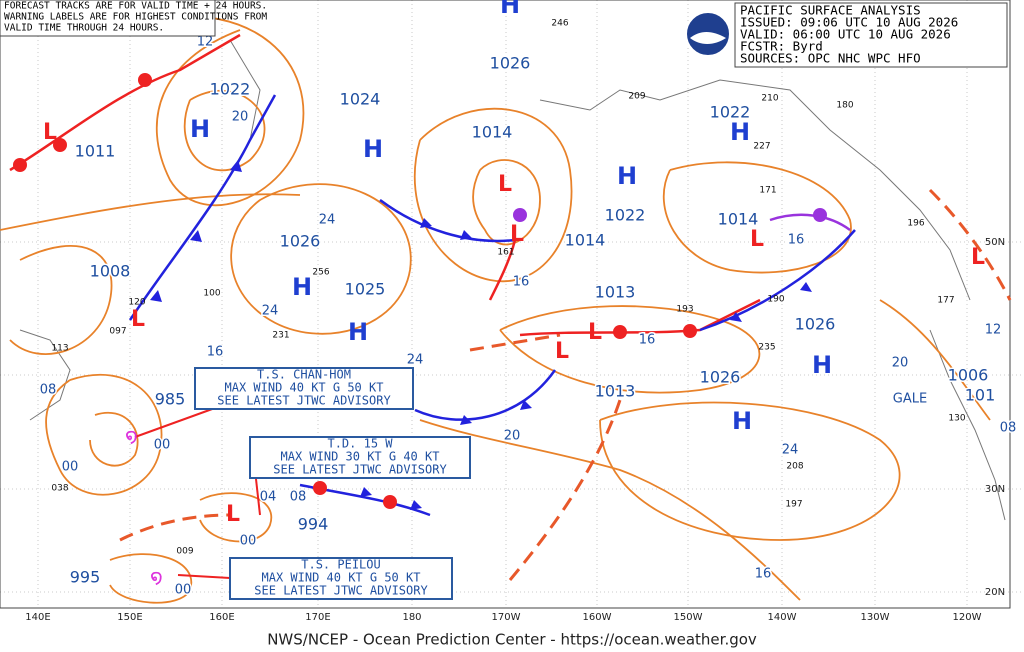  Describe the element at coordinates (365, 289) in the screenshot. I see `pressure-label: 1025` at that location.